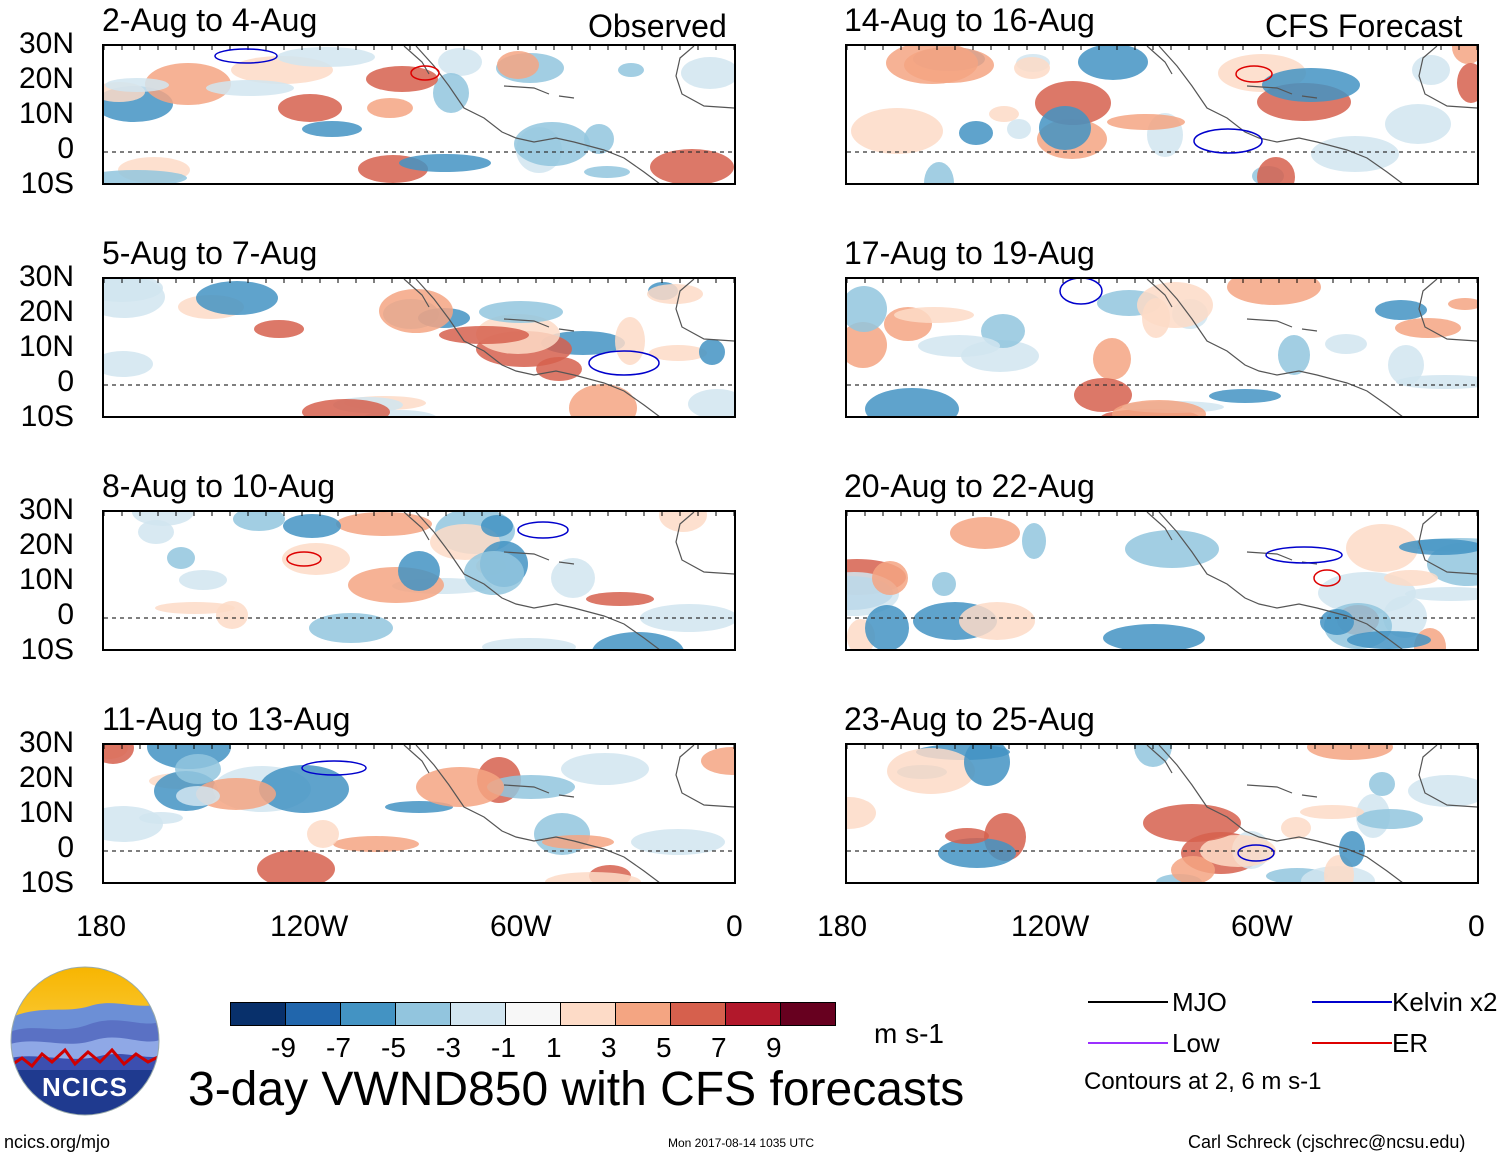 The image size is (1510, 1158). Describe the element at coordinates (554, 1047) in the screenshot. I see `colorbar-tick: 1` at that location.